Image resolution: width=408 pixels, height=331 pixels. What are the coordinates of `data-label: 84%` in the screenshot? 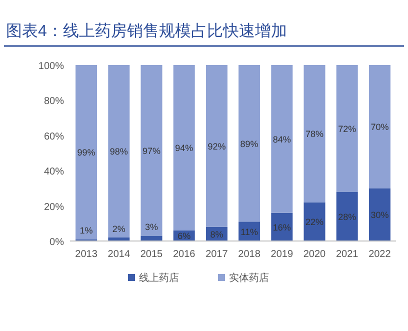 It's located at (281, 139).